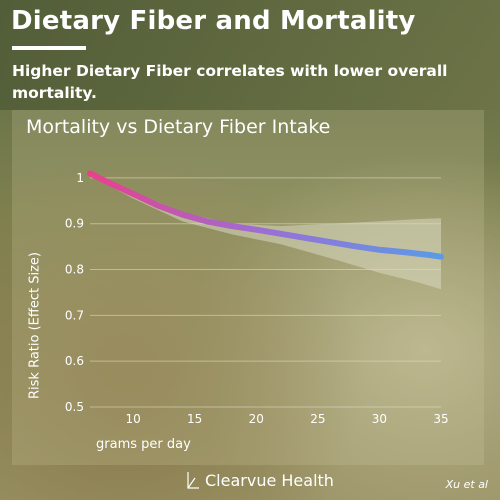  Describe the element at coordinates (74, 270) in the screenshot. I see `y-tick-label: 0.8` at that location.